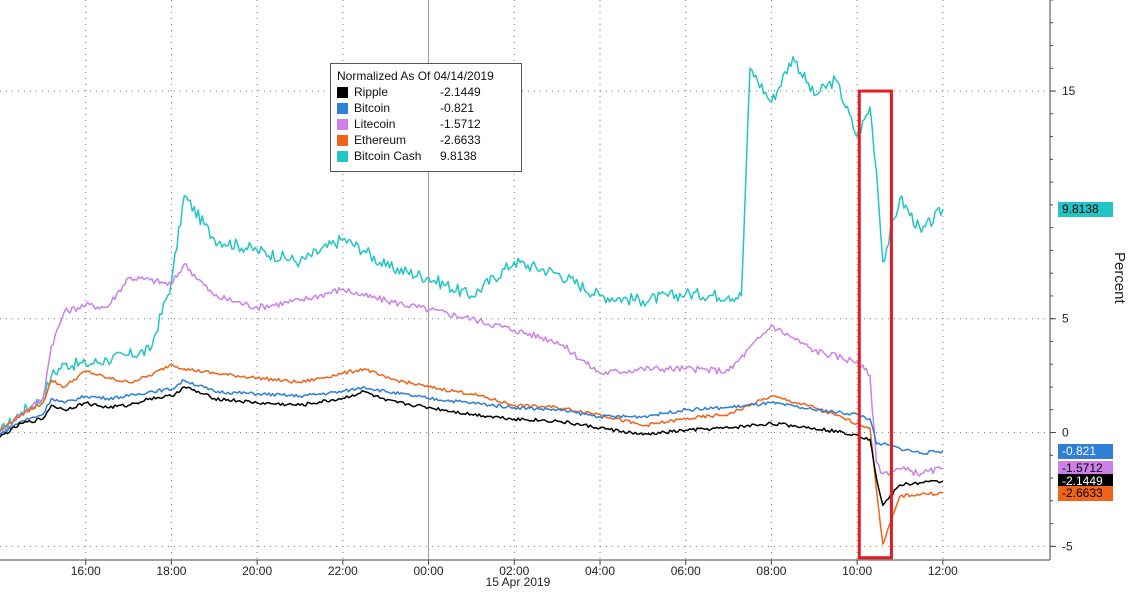  What do you see at coordinates (371, 92) in the screenshot?
I see `legend-name: Ripple` at bounding box center [371, 92].